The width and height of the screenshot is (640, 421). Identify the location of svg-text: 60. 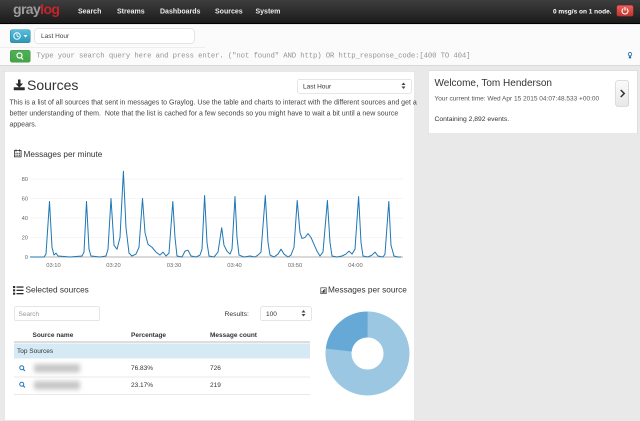
(25, 200).